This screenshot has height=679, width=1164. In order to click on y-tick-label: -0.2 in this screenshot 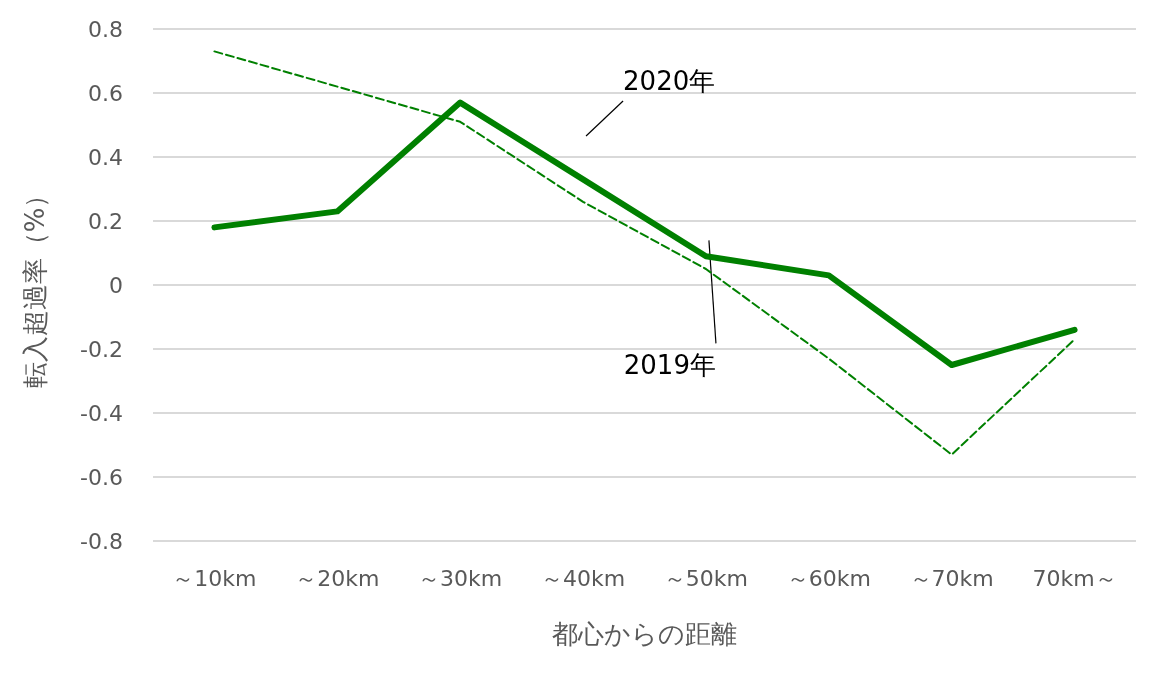, I will do `click(101, 349)`.